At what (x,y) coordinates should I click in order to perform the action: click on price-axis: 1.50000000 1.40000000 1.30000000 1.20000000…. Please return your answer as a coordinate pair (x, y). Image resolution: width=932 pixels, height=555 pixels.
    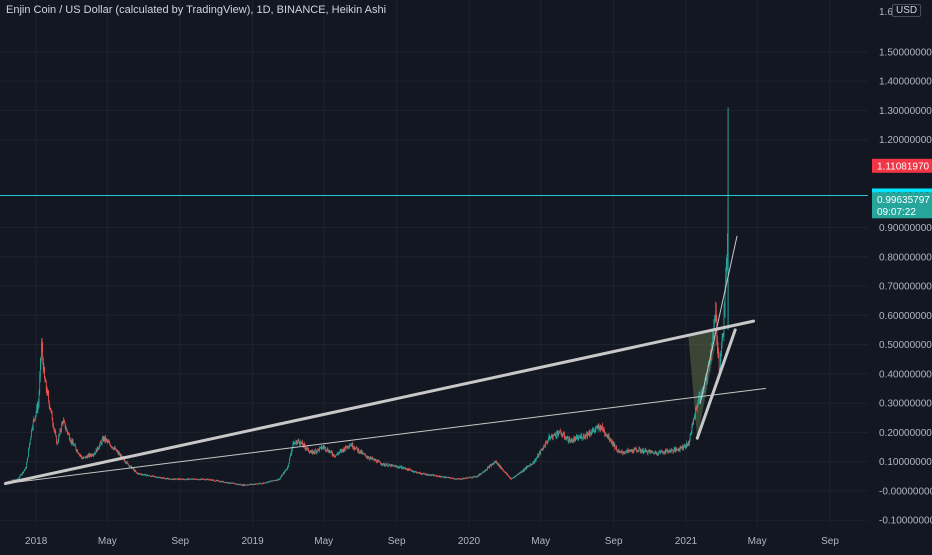
    Looking at the image, I should click on (900, 275).